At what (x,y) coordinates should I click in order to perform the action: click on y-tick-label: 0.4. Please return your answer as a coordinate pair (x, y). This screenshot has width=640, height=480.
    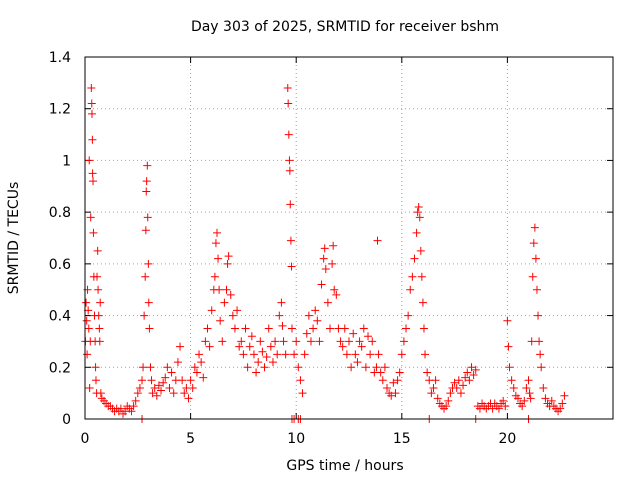
    Looking at the image, I should click on (60, 317).